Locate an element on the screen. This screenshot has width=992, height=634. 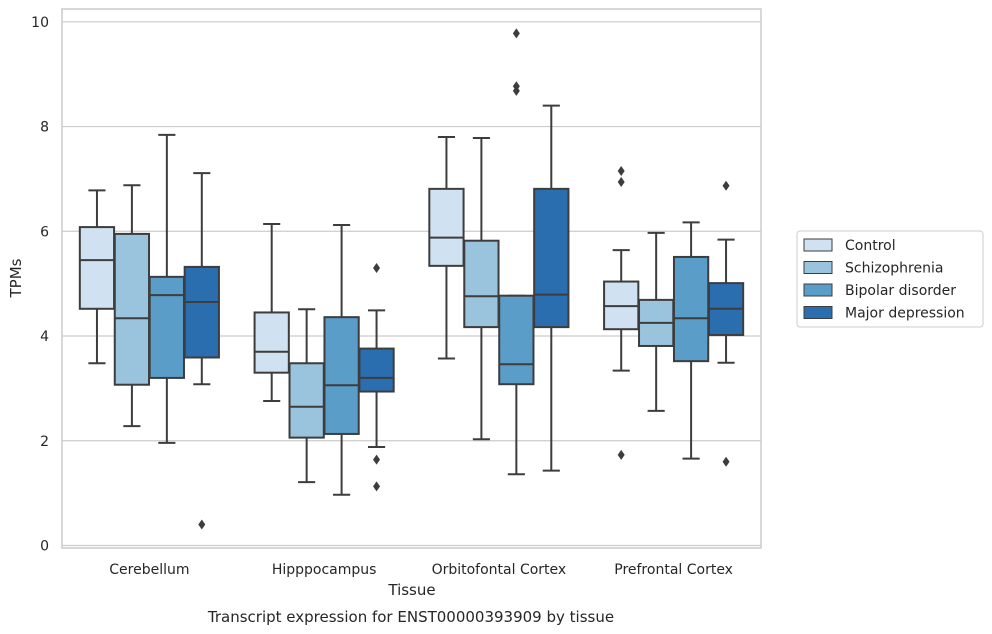
y-tick-label: 8 is located at coordinates (44, 128).